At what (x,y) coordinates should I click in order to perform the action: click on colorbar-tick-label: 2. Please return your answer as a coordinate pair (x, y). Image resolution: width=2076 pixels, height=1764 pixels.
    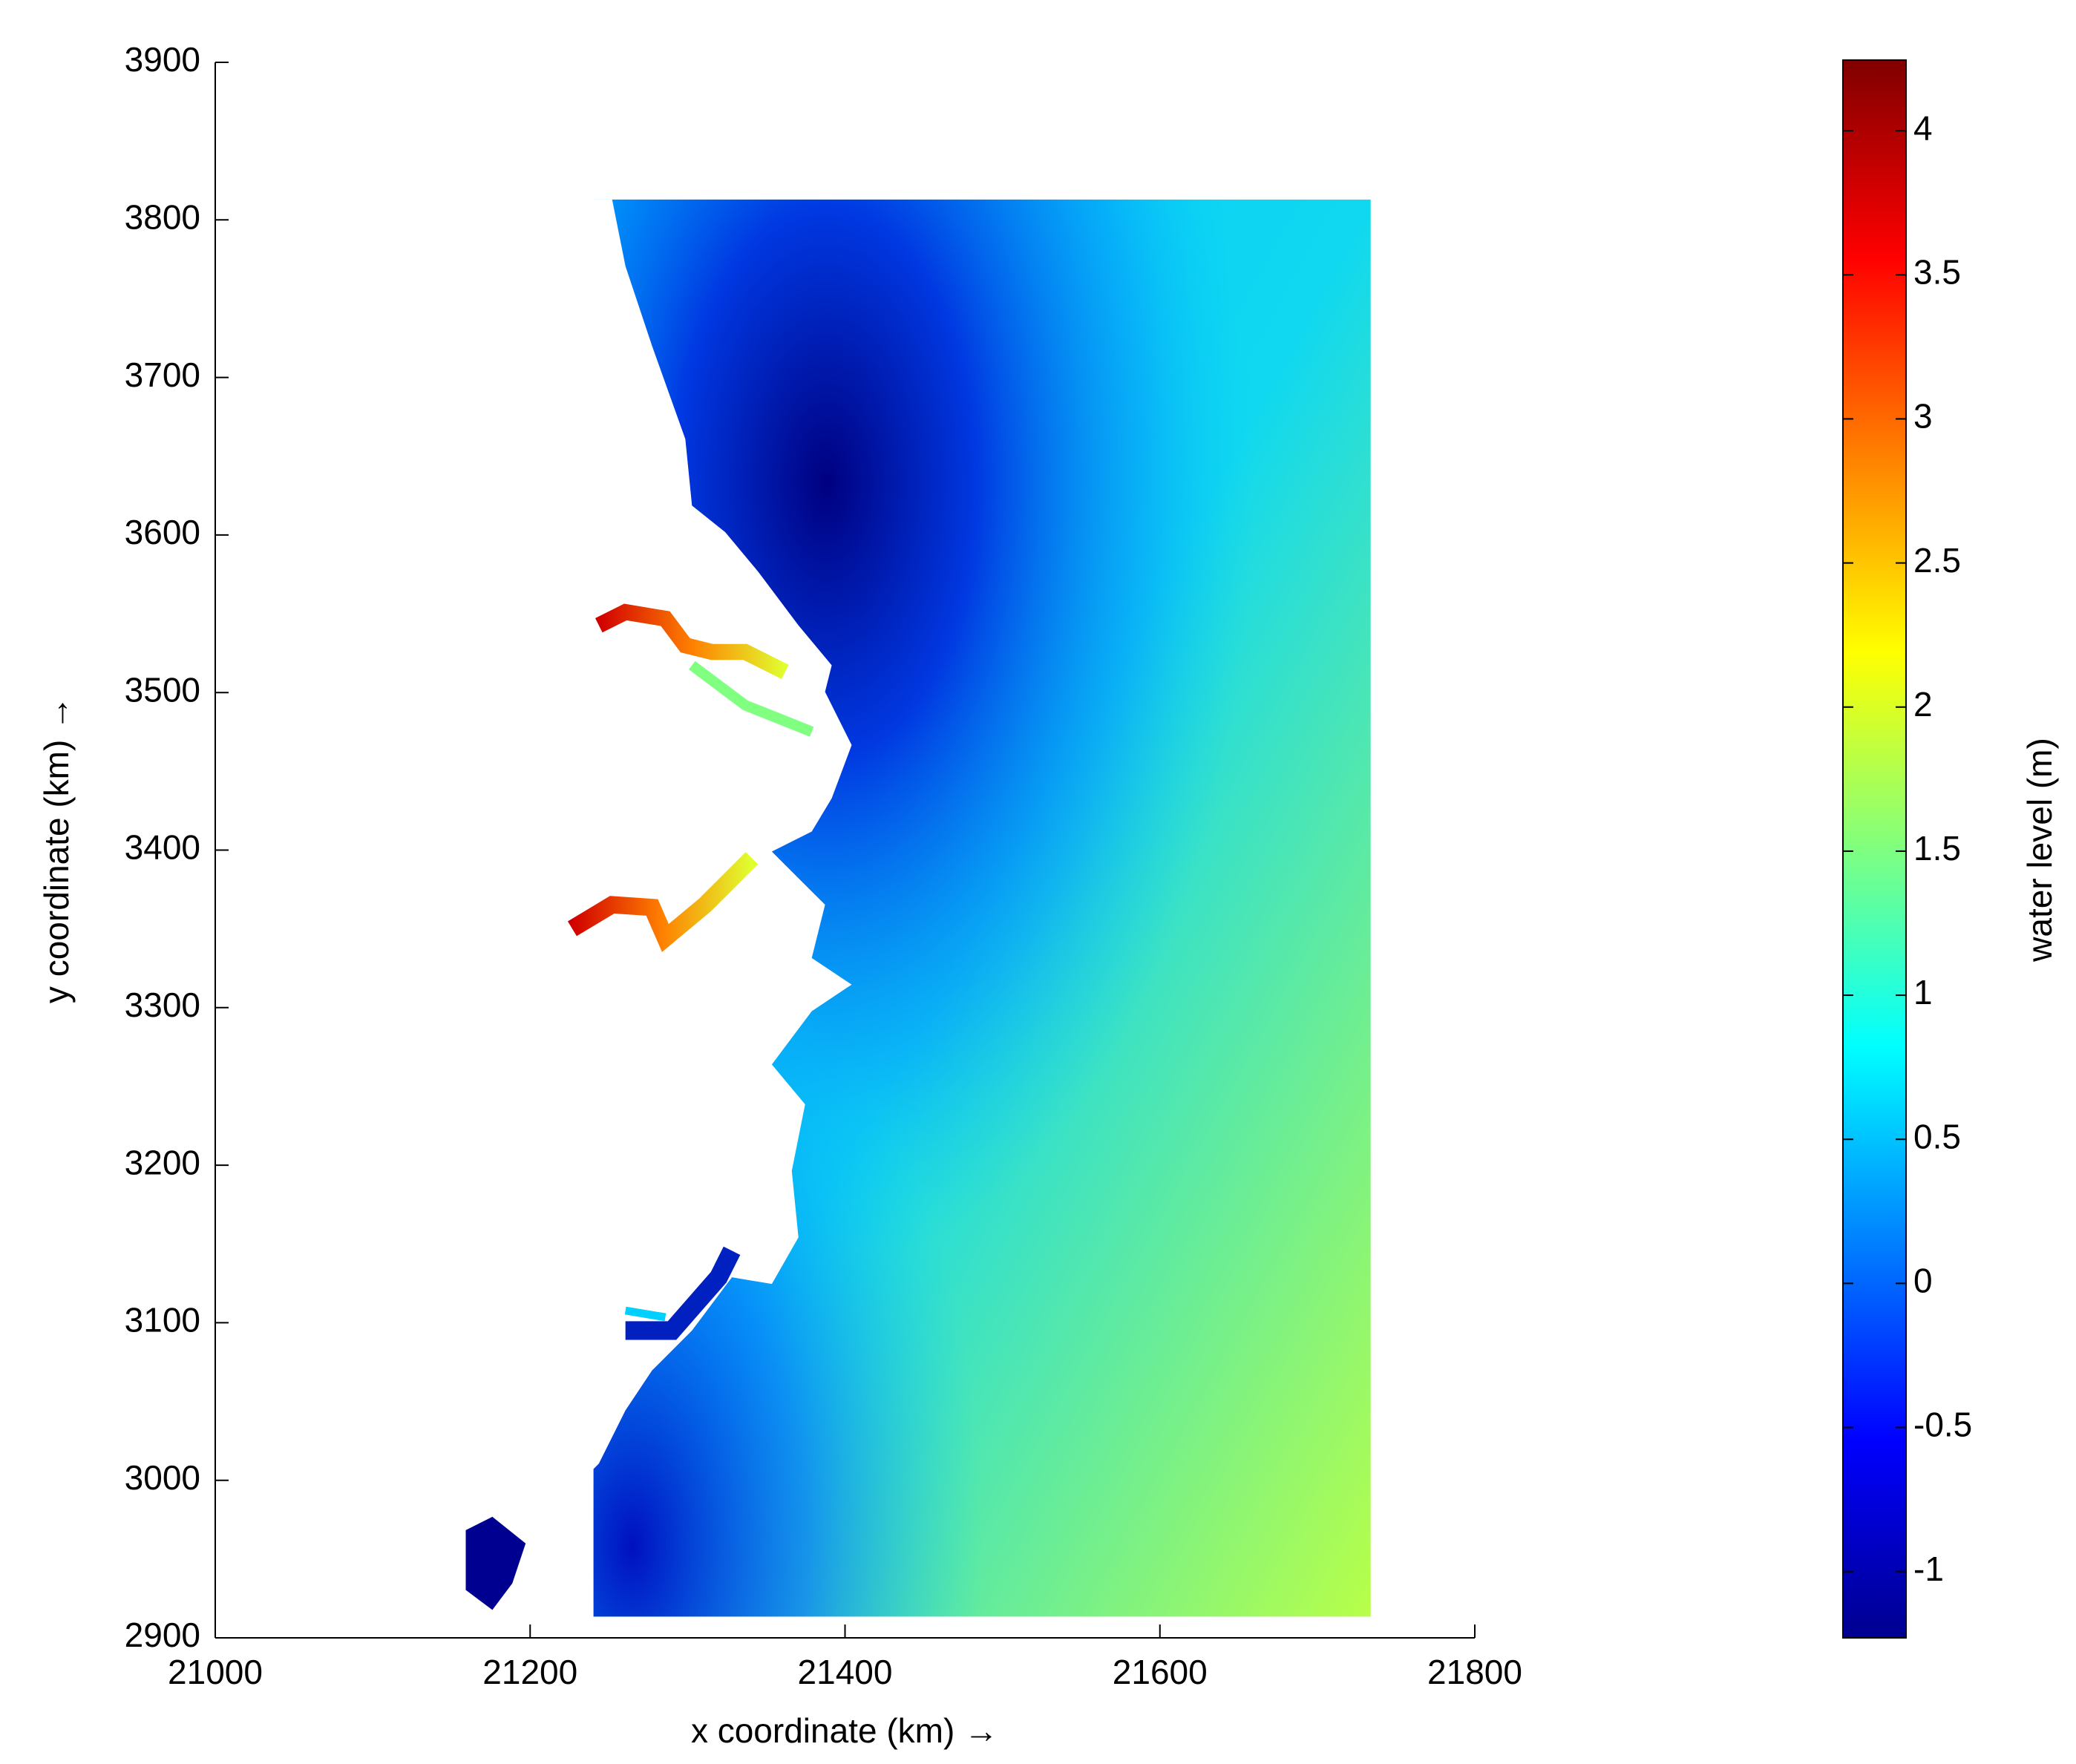
    Looking at the image, I should click on (1923, 705).